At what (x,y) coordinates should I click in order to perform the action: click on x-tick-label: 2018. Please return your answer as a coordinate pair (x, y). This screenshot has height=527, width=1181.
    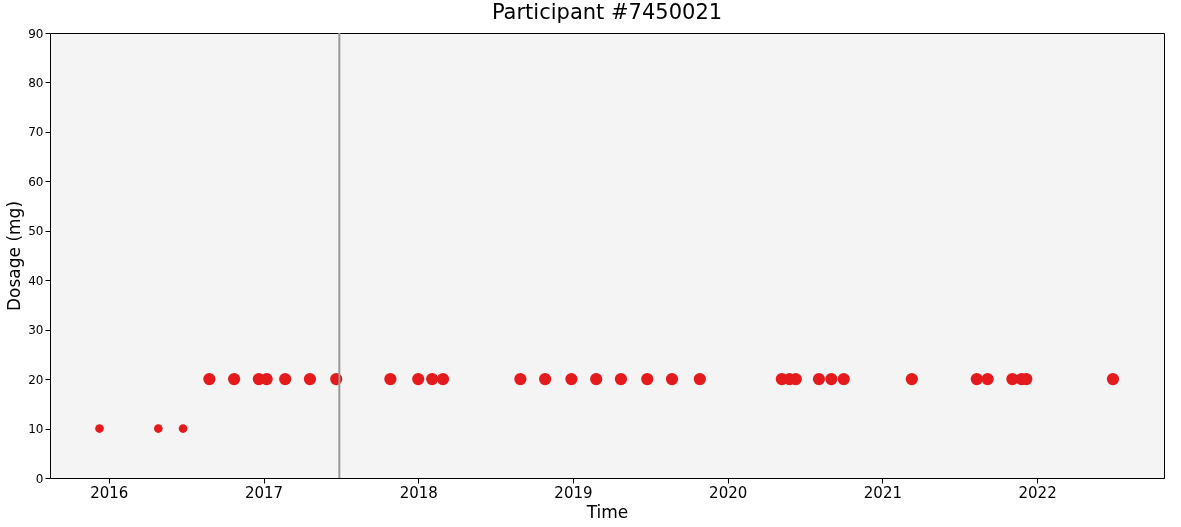
    Looking at the image, I should click on (418, 492).